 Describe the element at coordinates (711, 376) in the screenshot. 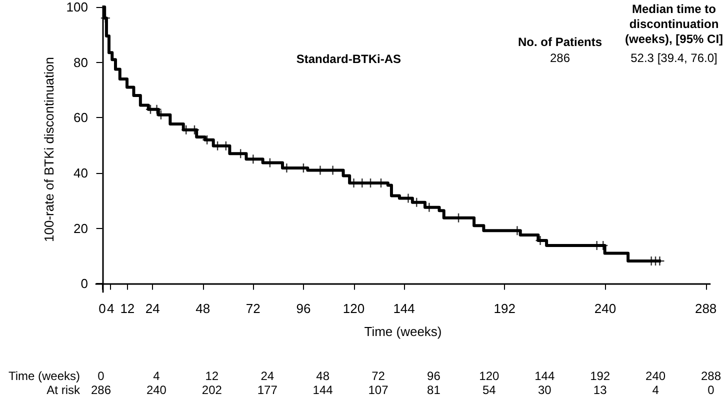

I see `text: 288` at that location.